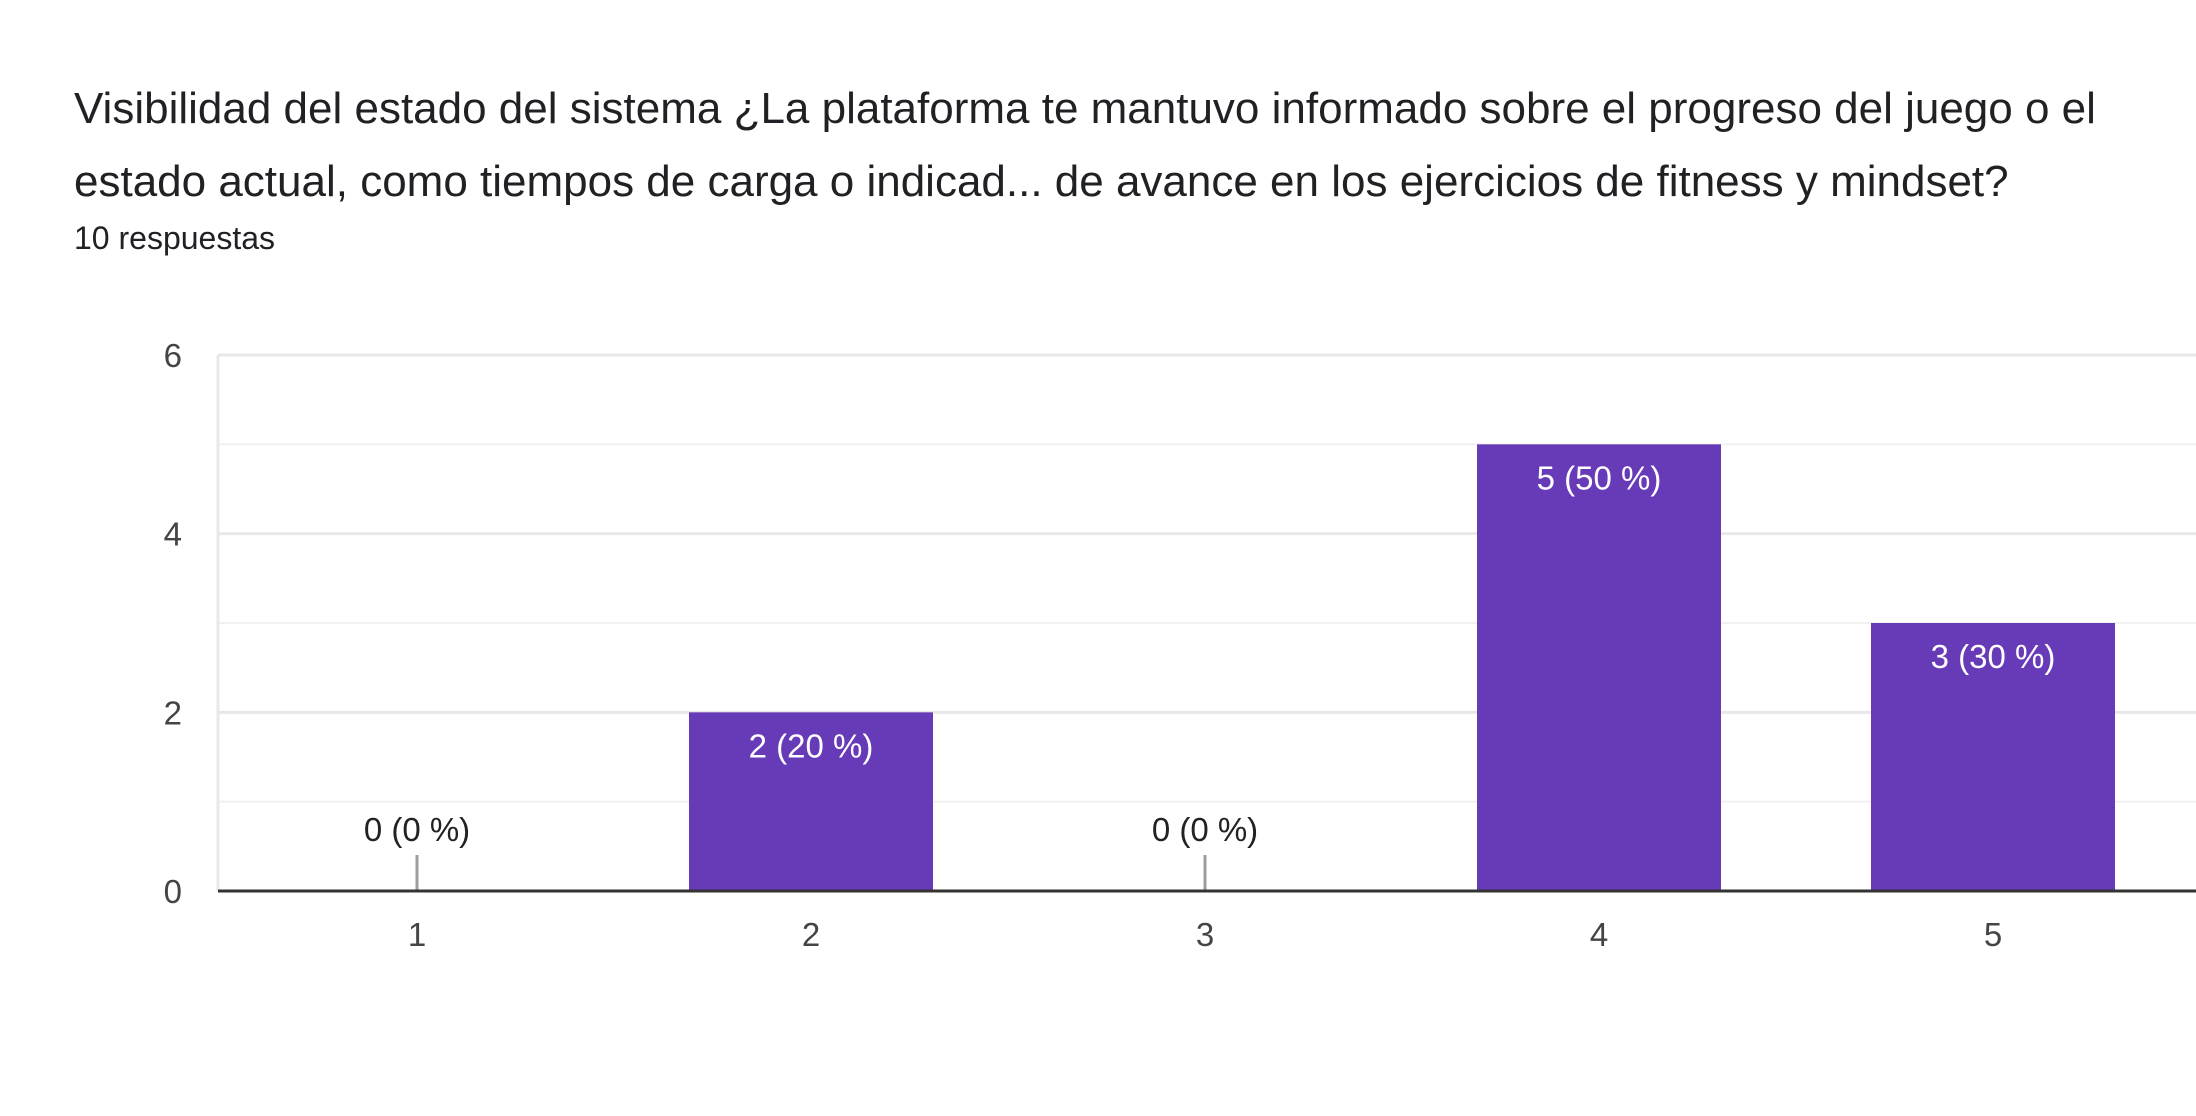 This screenshot has width=2196, height=1116. What do you see at coordinates (173, 355) in the screenshot?
I see `y-tick-label: 6` at bounding box center [173, 355].